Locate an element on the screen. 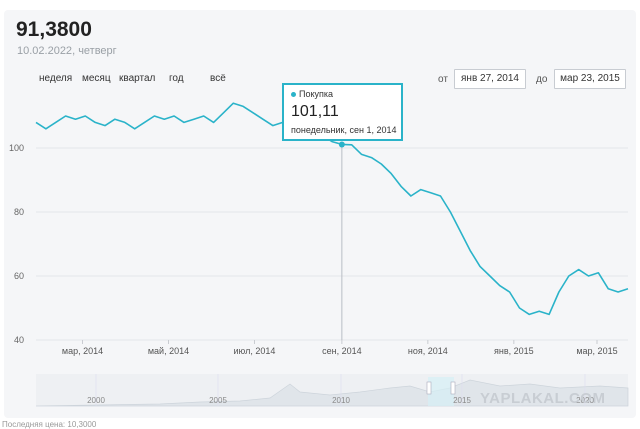 This screenshot has width=640, height=429. tooltip-series: Покупка is located at coordinates (312, 94).